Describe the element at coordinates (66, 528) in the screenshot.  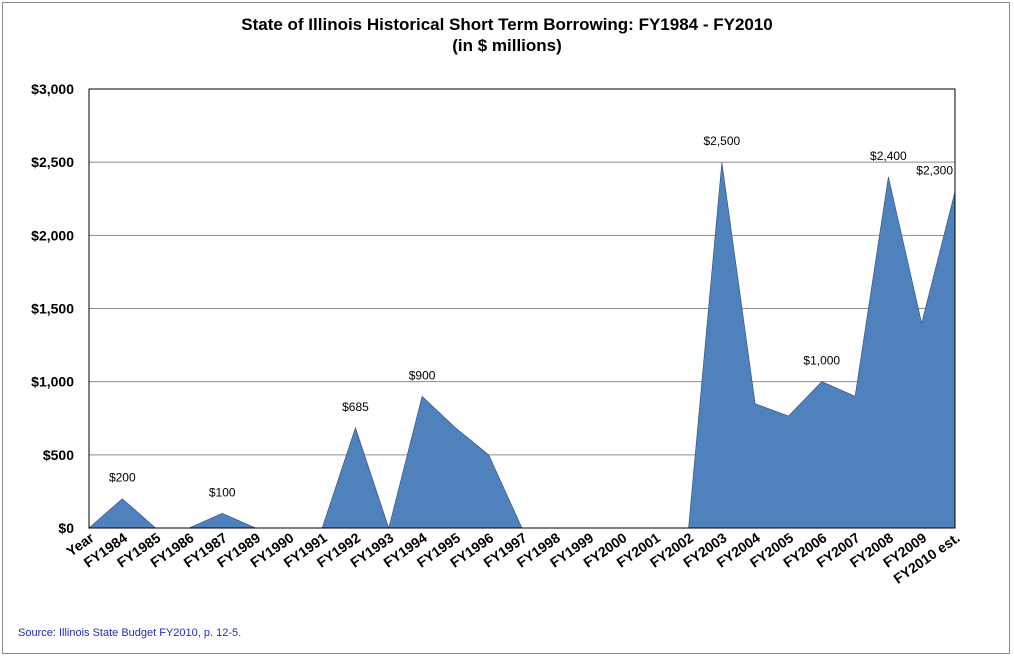
I see `y-tick-label: $0` at that location.